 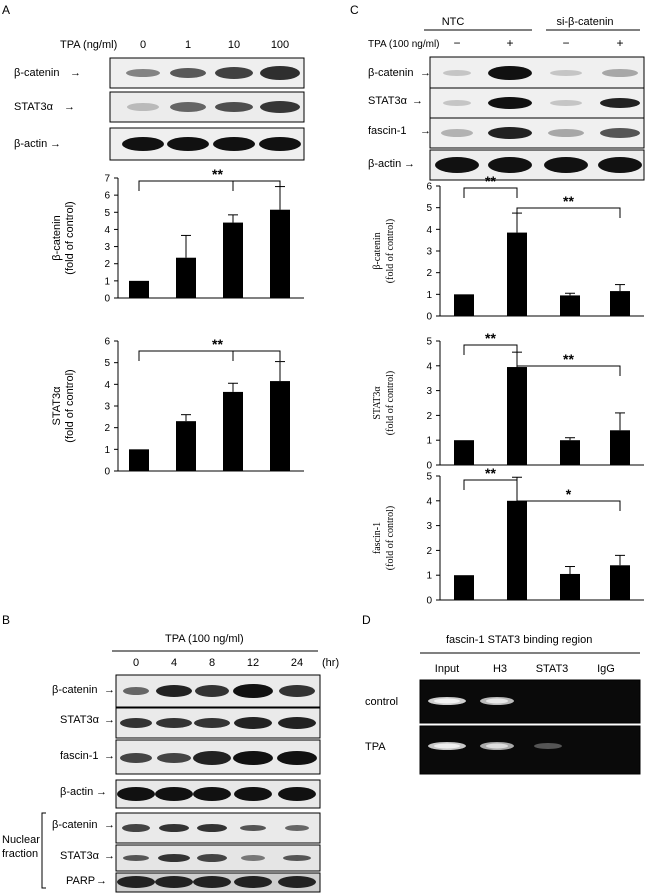 What do you see at coordinates (377, 538) in the screenshot?
I see `y-axis-label: fascin-1` at bounding box center [377, 538].